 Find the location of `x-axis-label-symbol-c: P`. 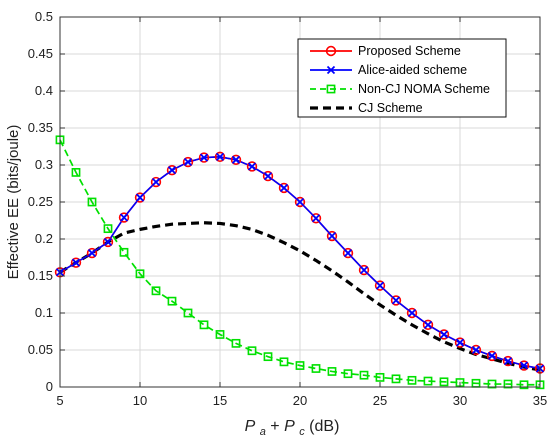

x-axis-label-symbol-c: P is located at coordinates (289, 426).